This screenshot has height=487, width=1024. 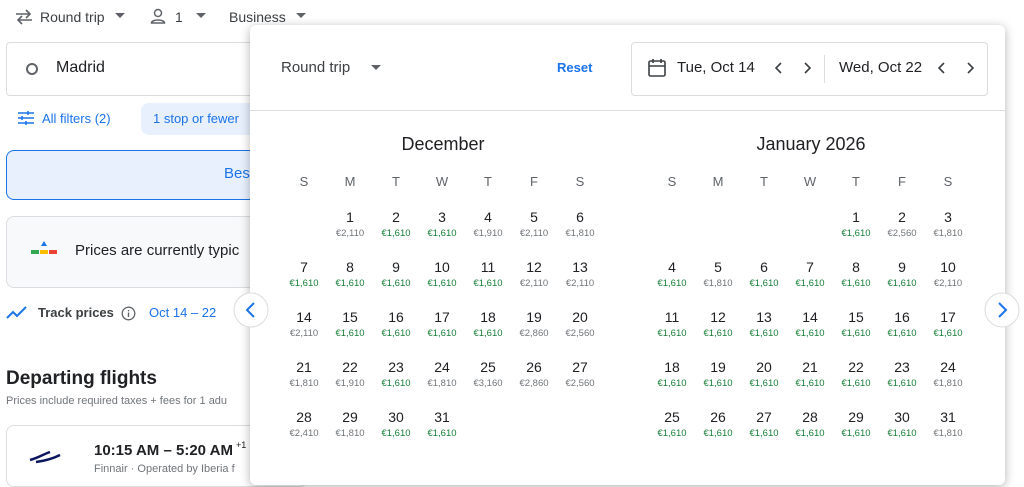 What do you see at coordinates (251, 310) in the screenshot?
I see `prev-month` at bounding box center [251, 310].